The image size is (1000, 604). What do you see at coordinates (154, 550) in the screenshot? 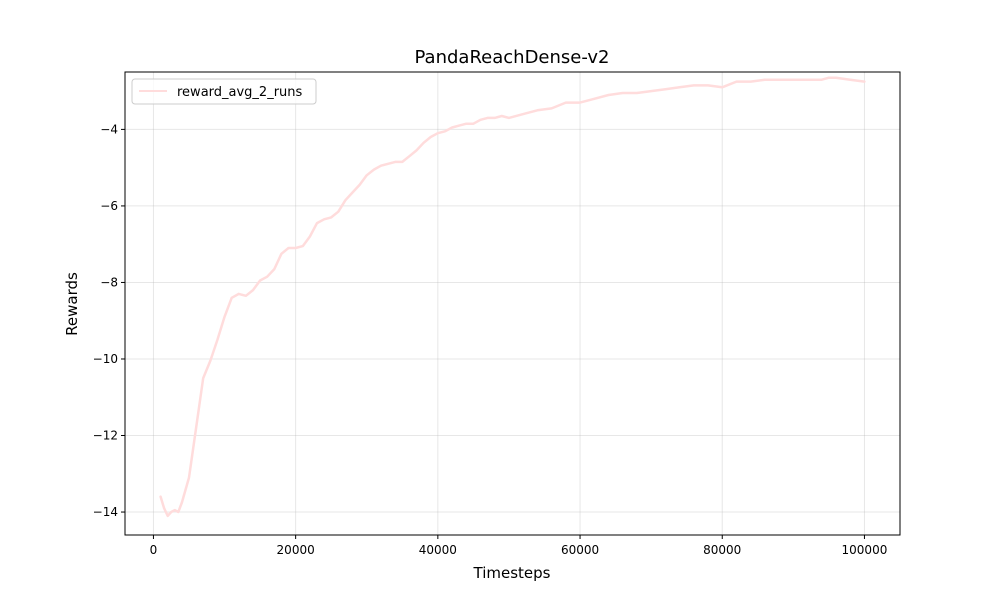
I see `x-tick-label: 0` at bounding box center [154, 550].